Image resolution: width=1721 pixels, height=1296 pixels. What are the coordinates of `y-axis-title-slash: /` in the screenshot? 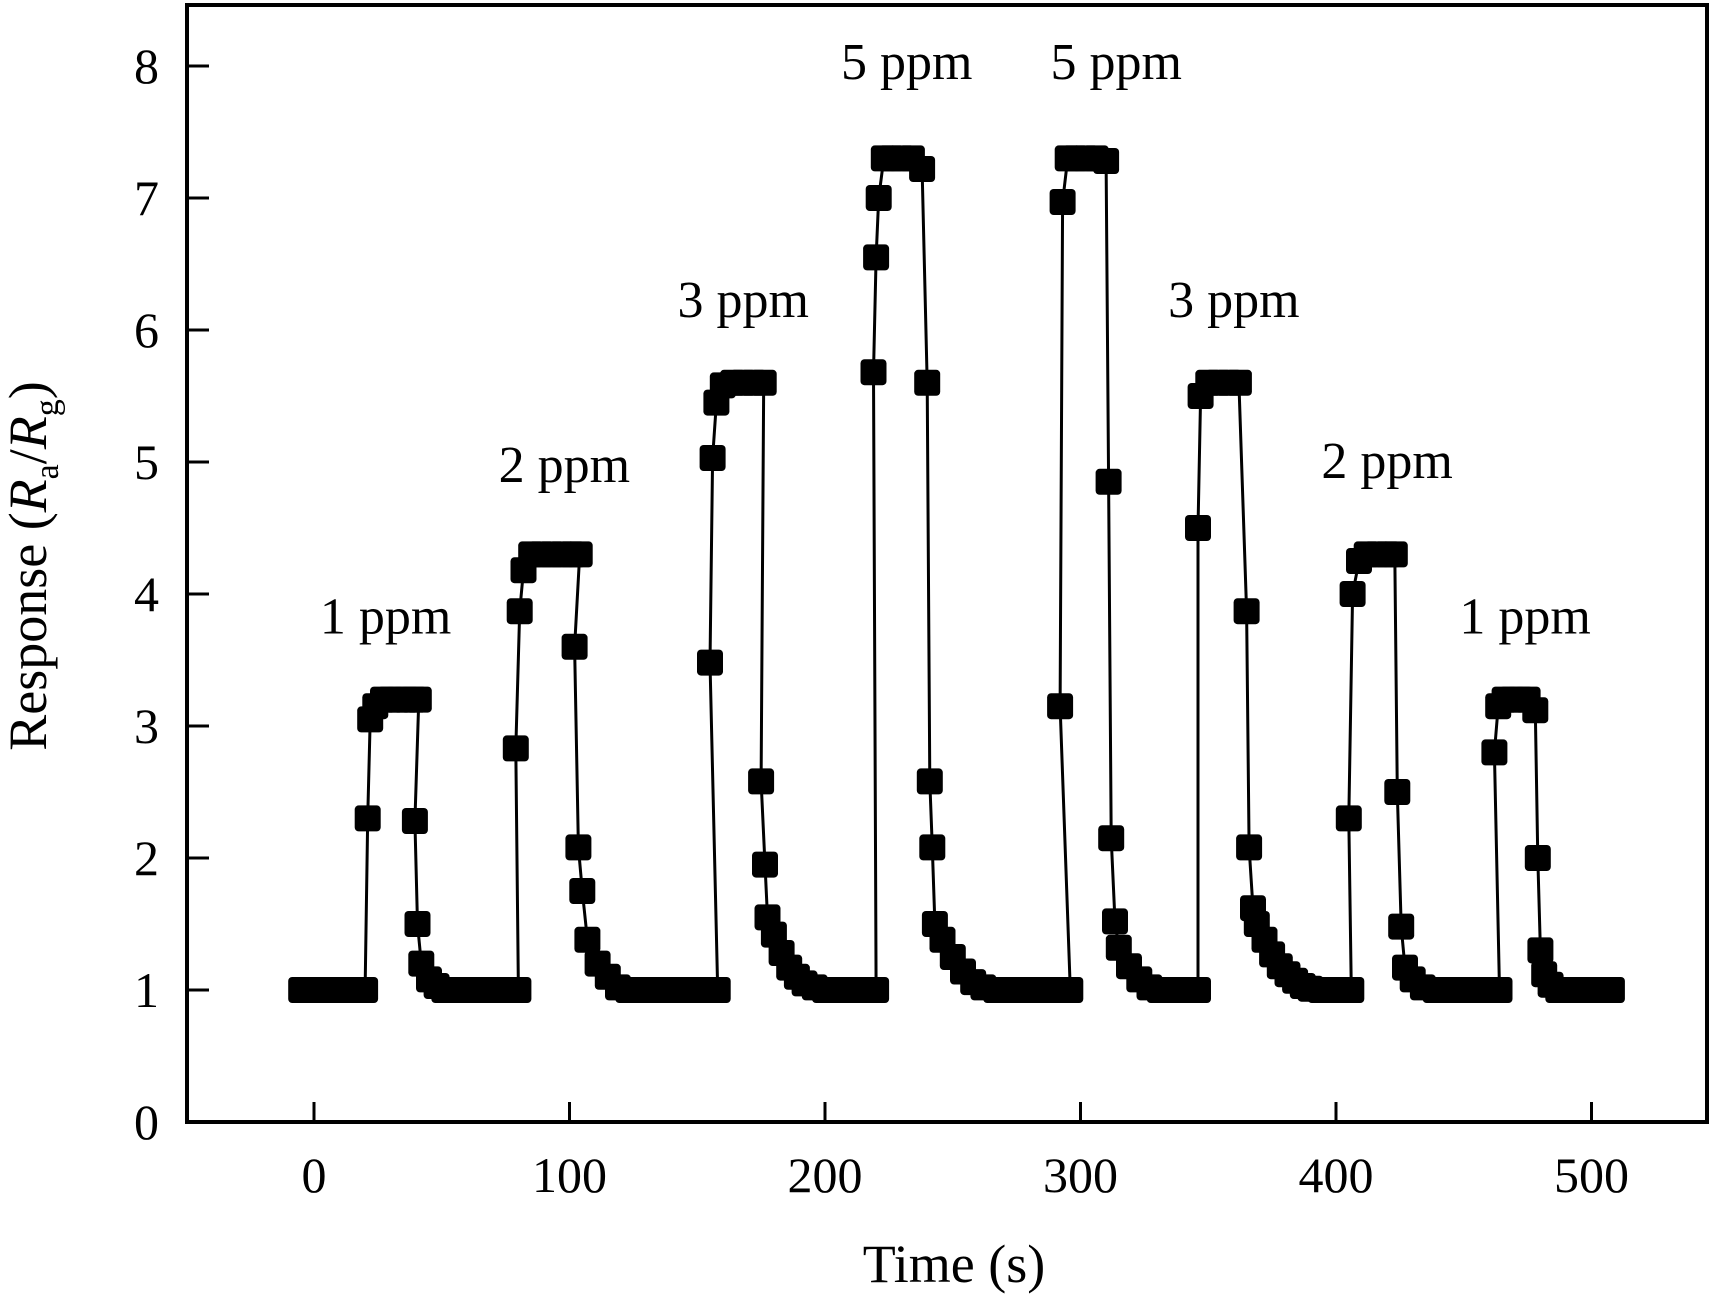 It's located at (29, 456).